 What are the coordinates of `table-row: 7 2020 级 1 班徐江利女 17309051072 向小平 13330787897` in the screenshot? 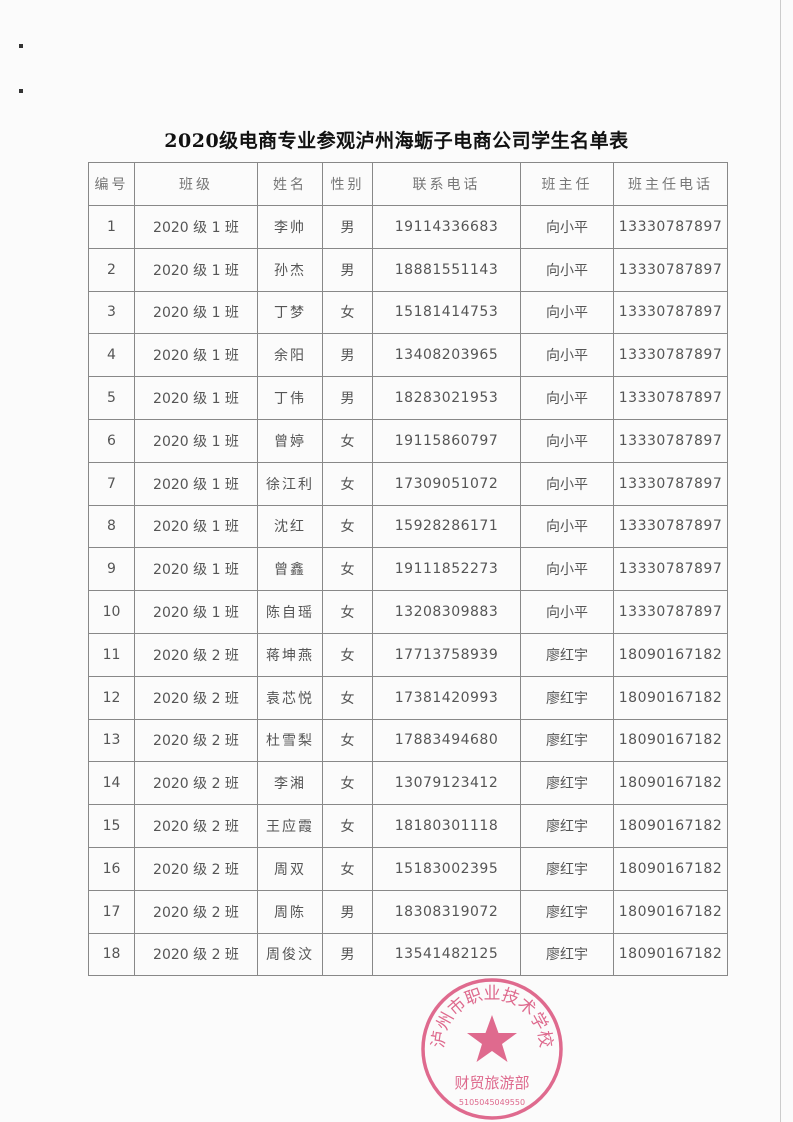 It's located at (408, 483).